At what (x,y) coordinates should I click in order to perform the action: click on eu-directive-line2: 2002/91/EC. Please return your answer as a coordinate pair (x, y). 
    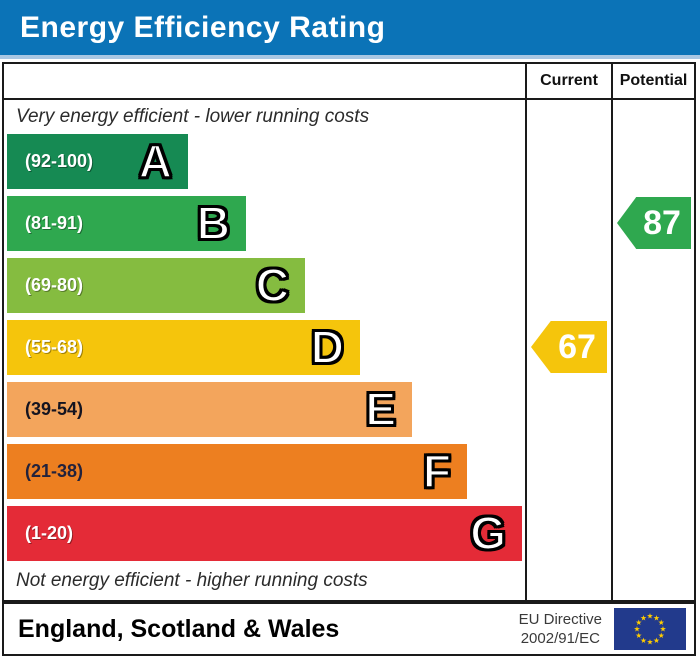
    Looking at the image, I should click on (560, 638).